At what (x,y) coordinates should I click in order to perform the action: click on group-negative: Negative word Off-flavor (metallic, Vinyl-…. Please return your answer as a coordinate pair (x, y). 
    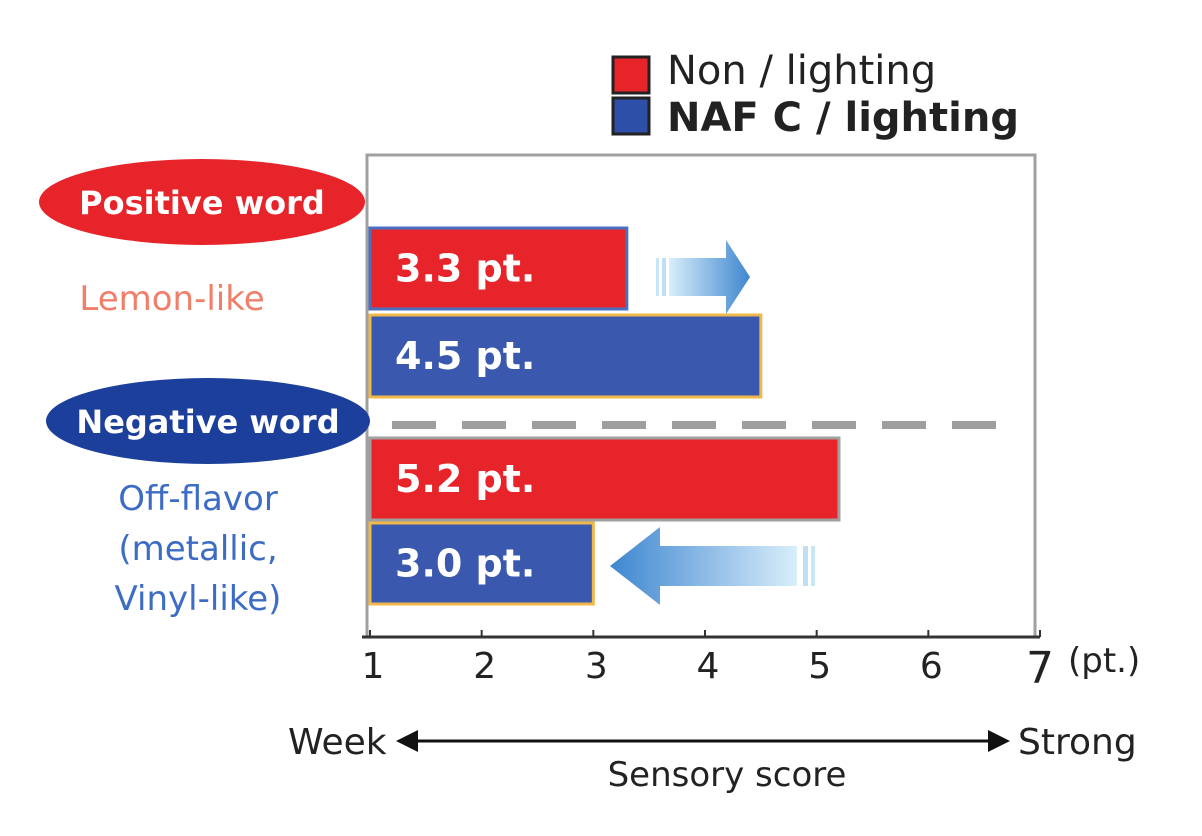
    Looking at the image, I should click on (208, 498).